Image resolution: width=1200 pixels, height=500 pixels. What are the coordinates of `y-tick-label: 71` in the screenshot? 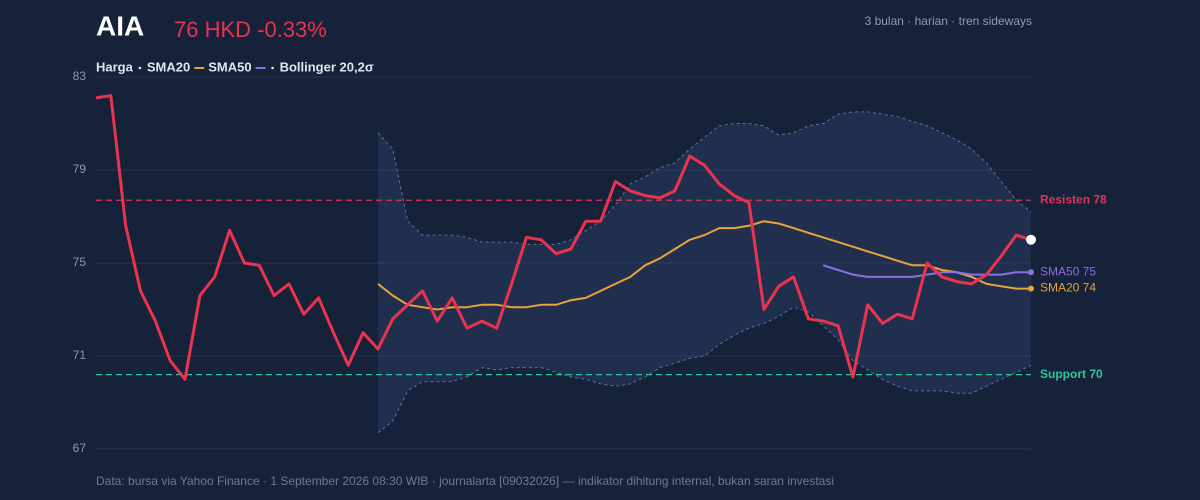 It's located at (80, 355).